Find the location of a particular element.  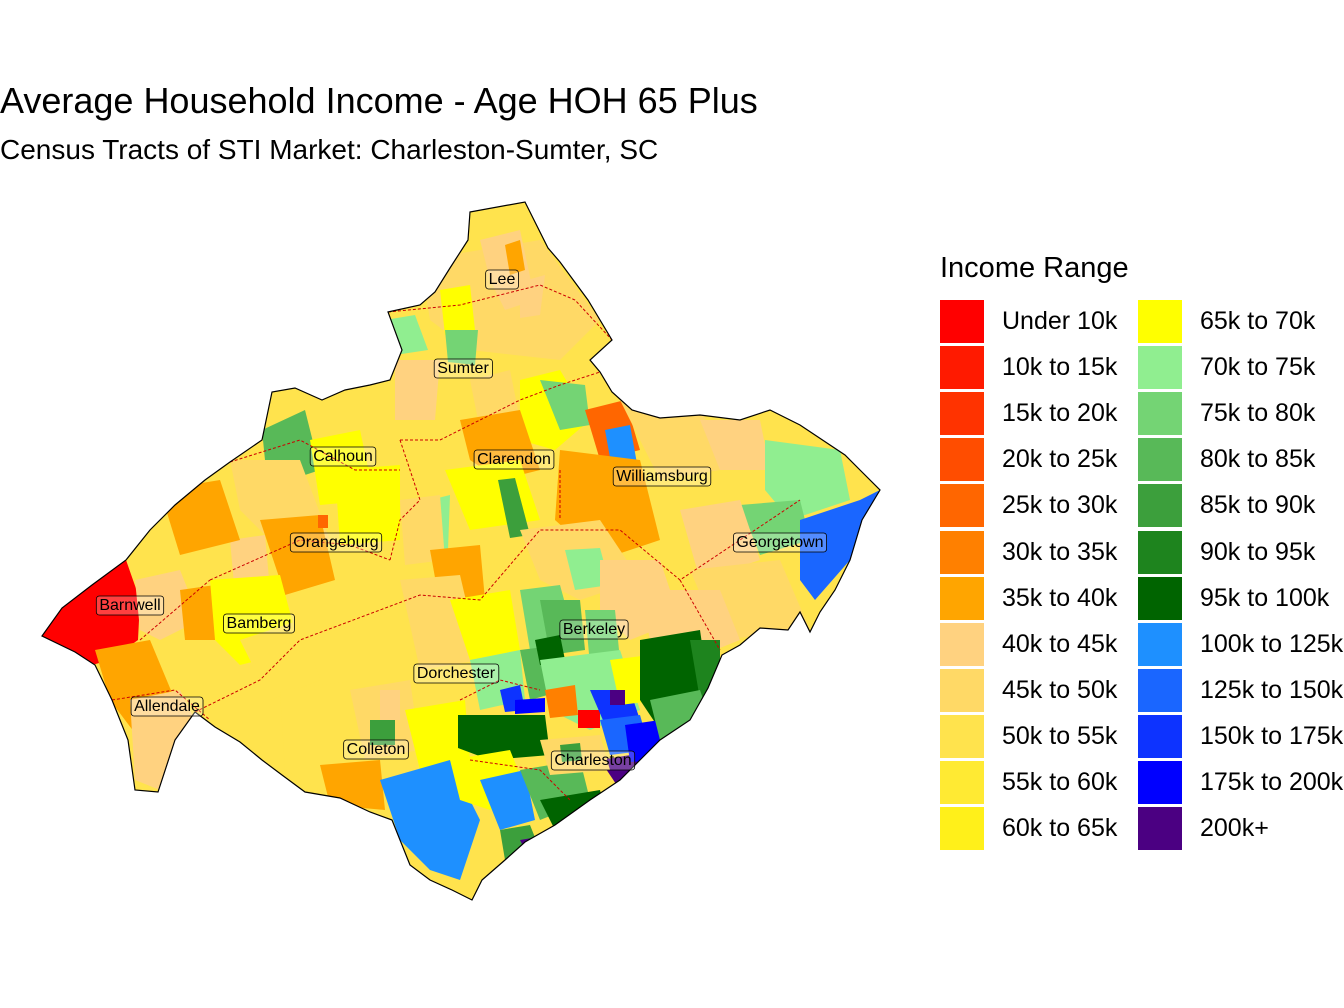

county-label: Georgetown is located at coordinates (780, 542).